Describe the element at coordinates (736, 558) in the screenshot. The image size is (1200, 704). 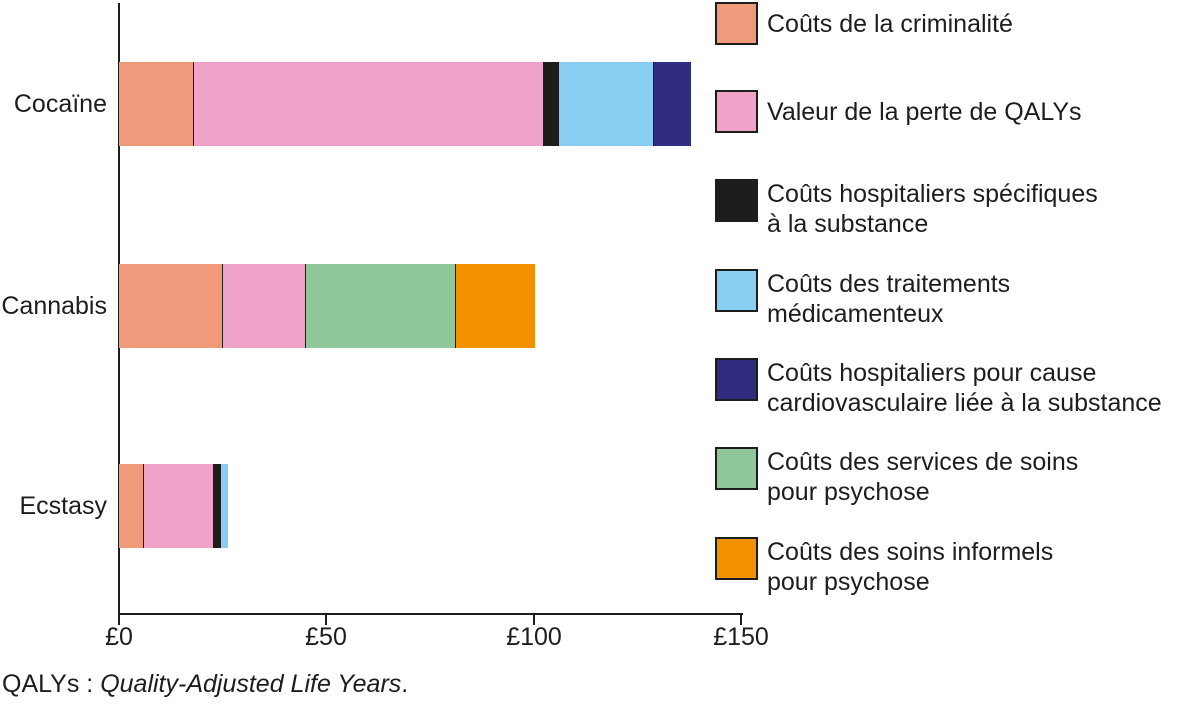
I see `legend-swatch-psychosis_informal` at that location.